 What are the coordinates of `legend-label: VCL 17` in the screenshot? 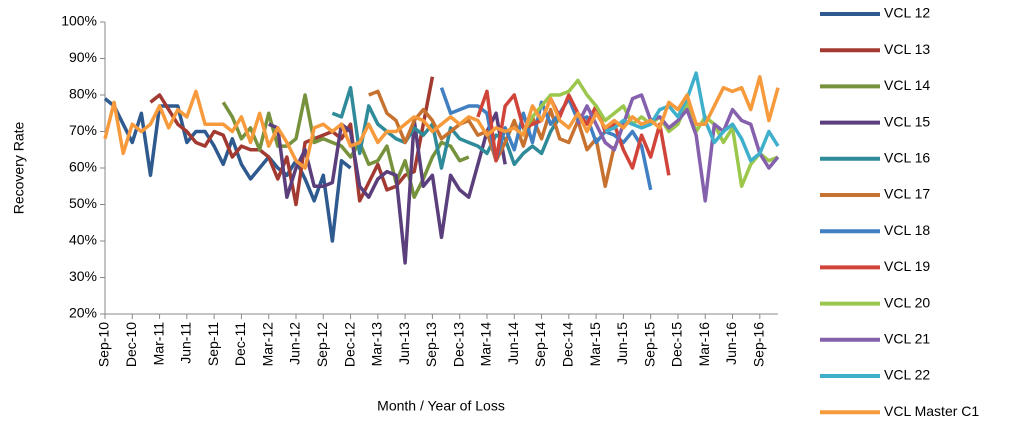 It's located at (907, 194).